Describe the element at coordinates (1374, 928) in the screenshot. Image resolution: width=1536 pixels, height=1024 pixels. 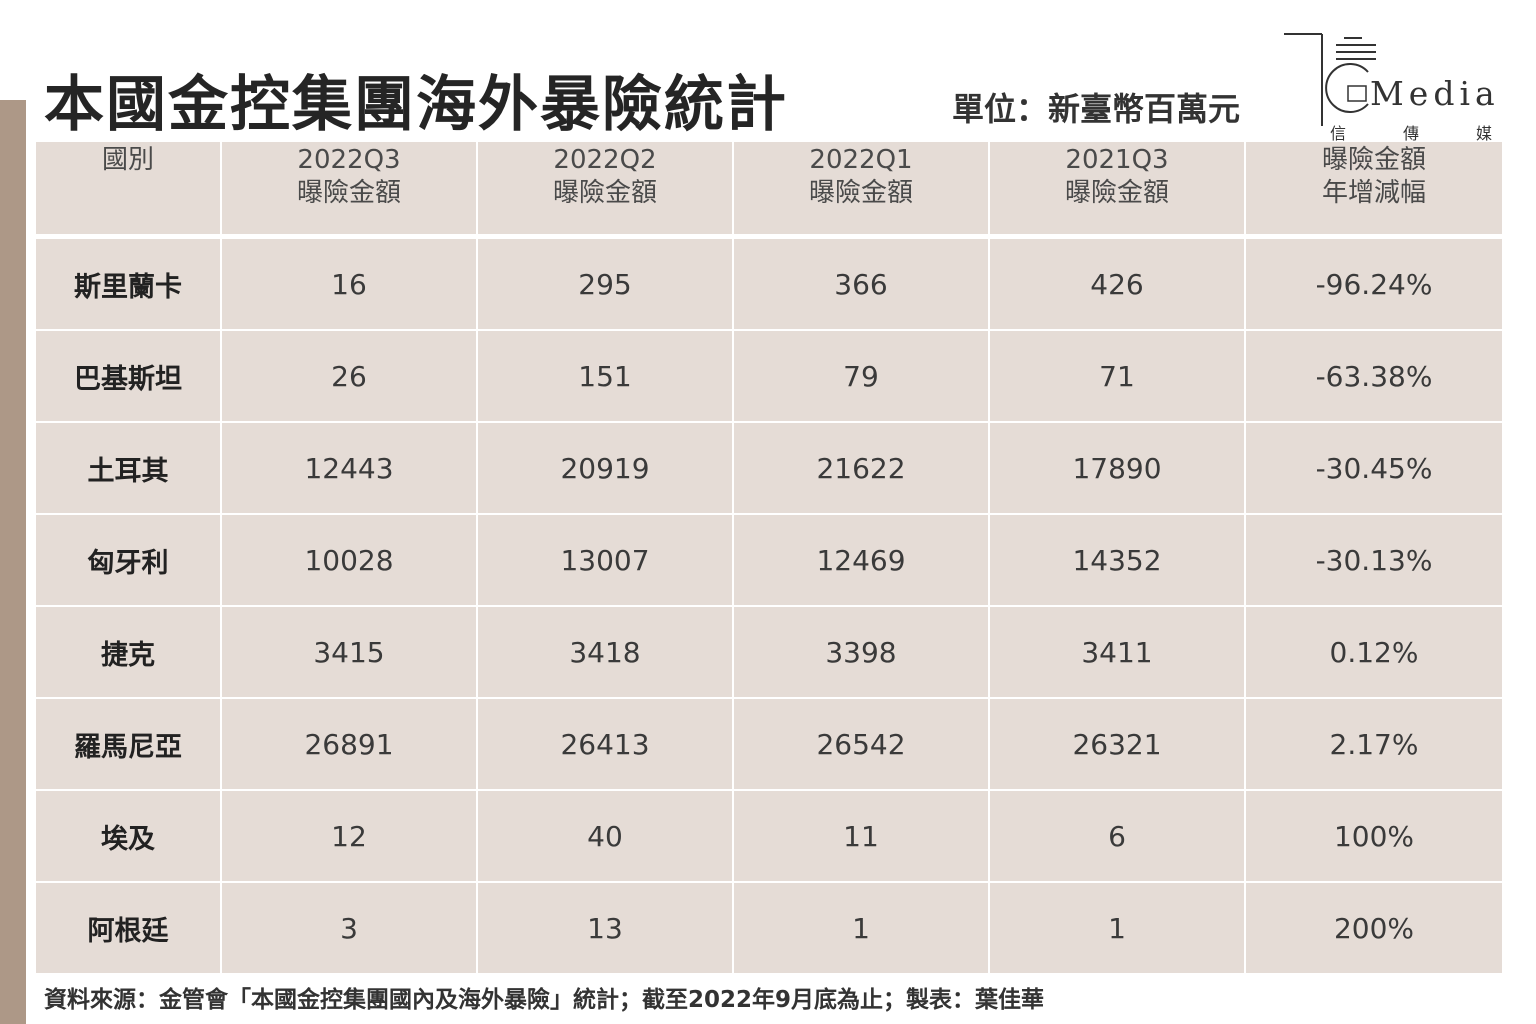
I see `change-cell: 200%` at that location.